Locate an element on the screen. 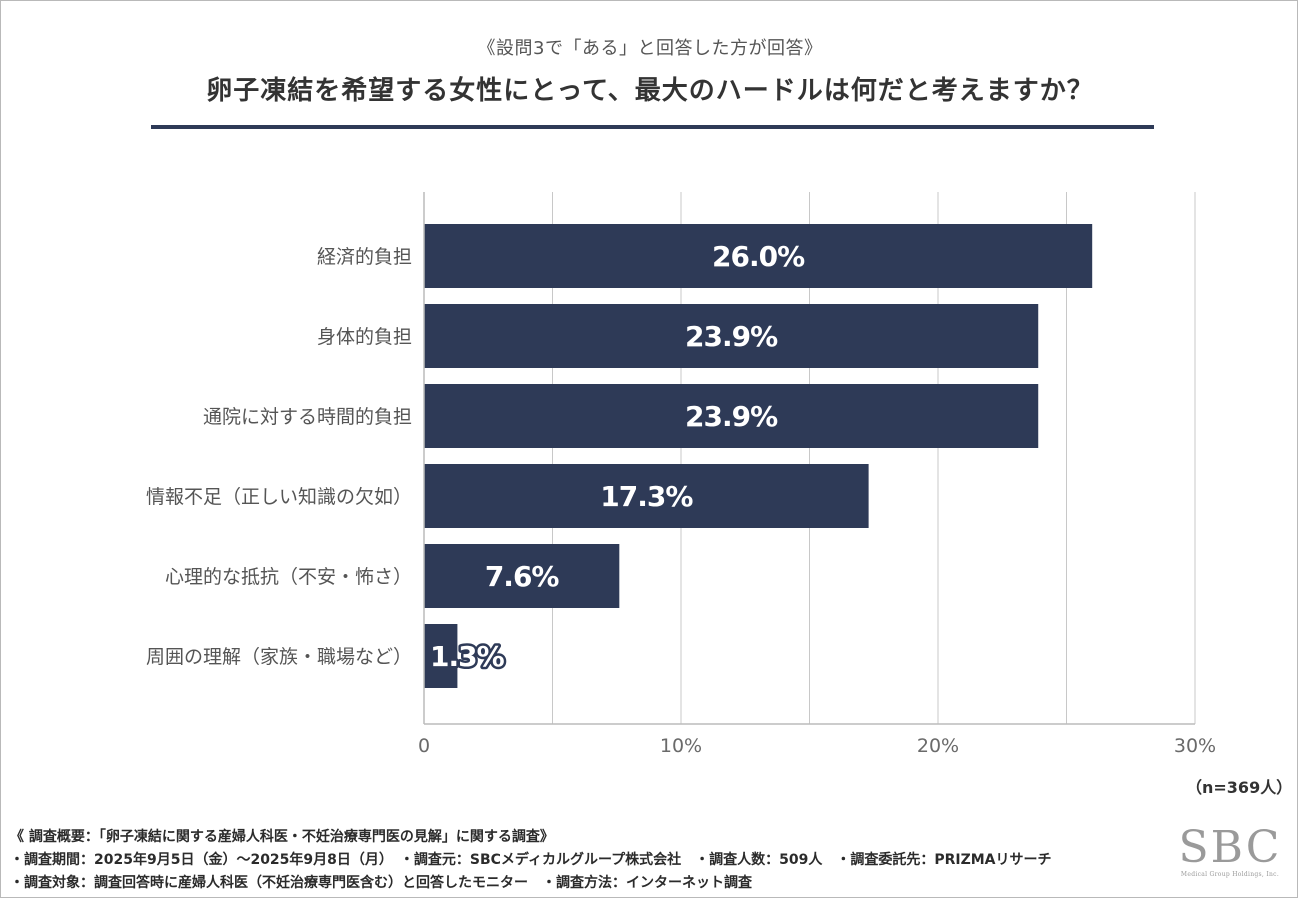 The image size is (1300, 900). bar-value-label: 17.3% is located at coordinates (646, 496).